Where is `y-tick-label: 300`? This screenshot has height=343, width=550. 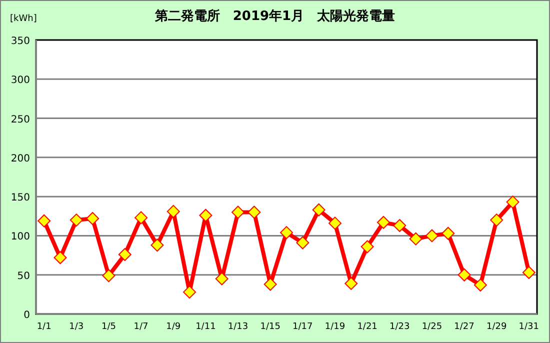 y-tick-label: 300 is located at coordinates (20, 80).